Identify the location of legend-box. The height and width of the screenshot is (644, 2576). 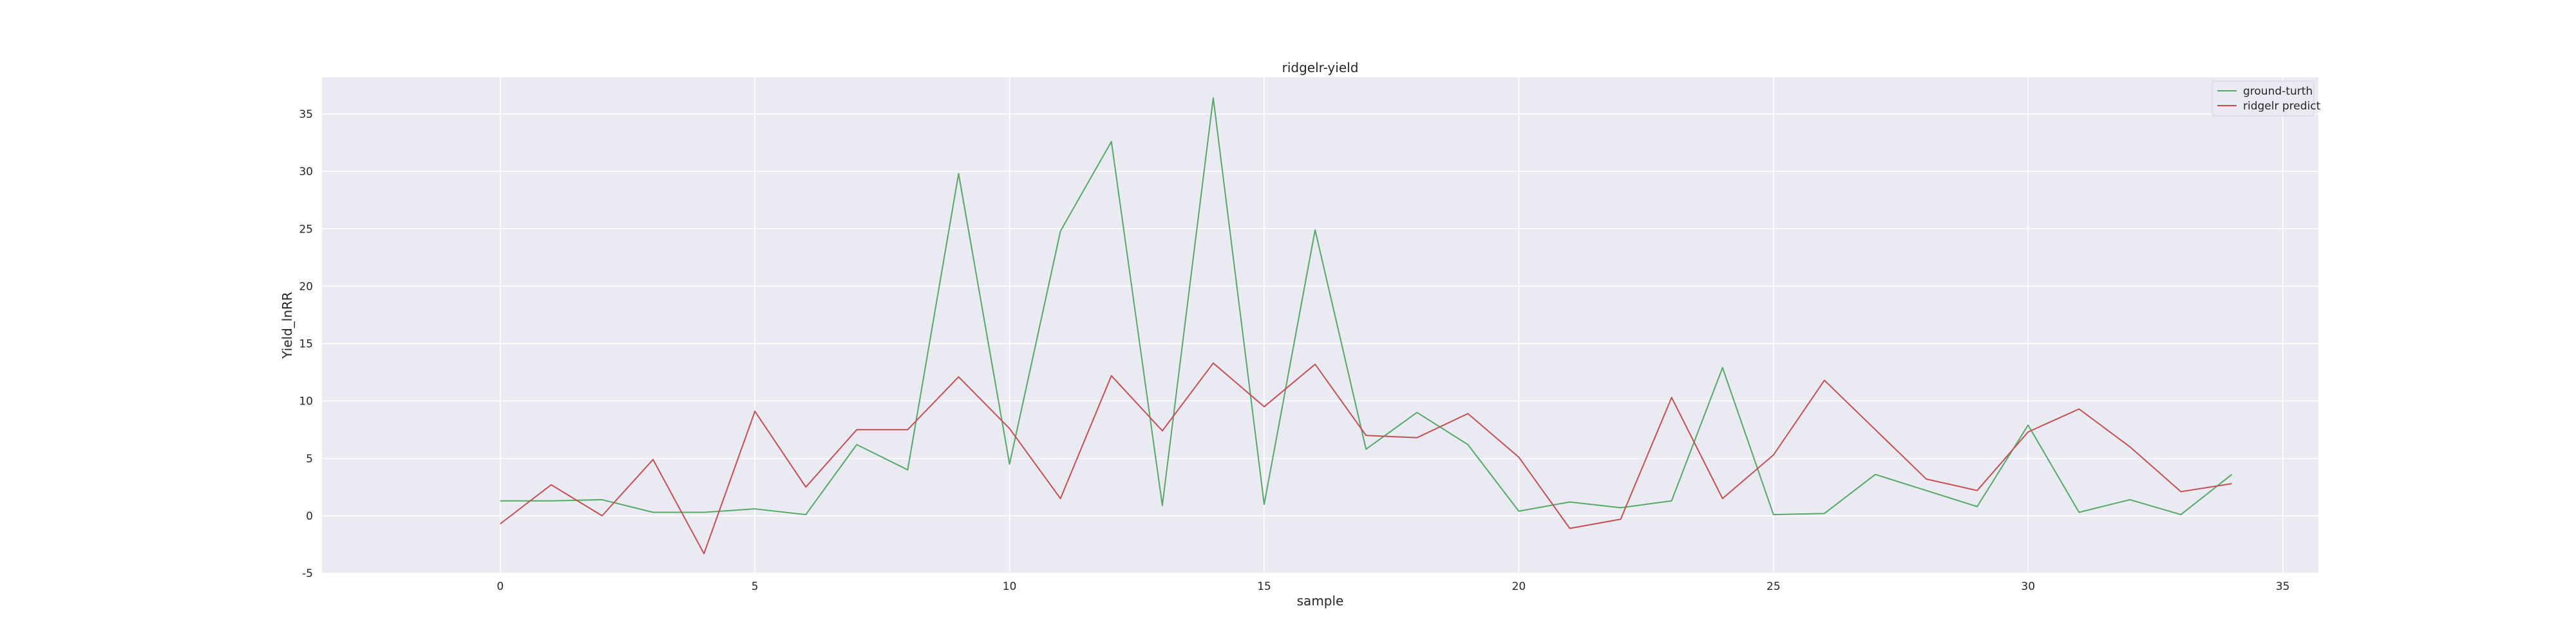
(2263, 99).